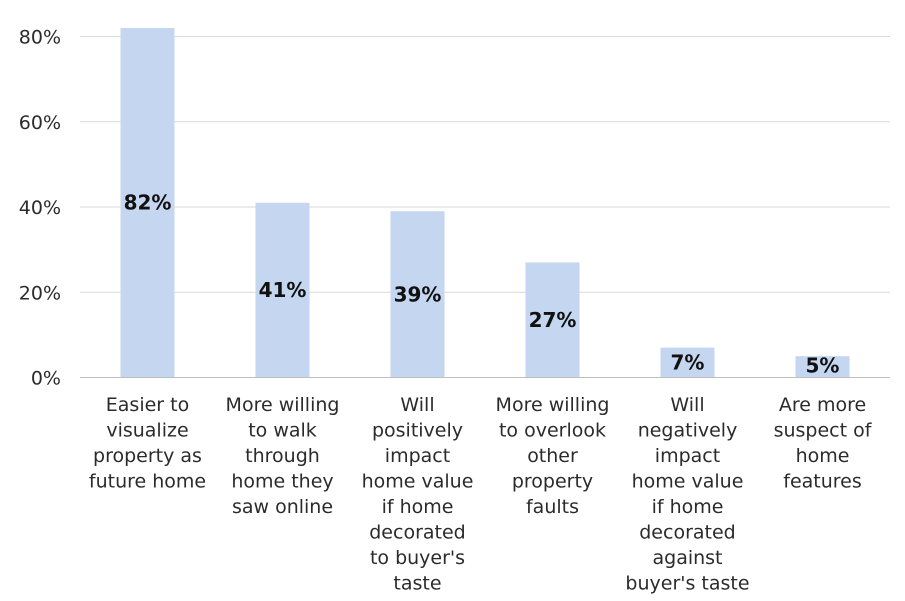 Image resolution: width=905 pixels, height=601 pixels. I want to click on y-axis: 0% 20% 40% 60% 80%, so click(40, 208).